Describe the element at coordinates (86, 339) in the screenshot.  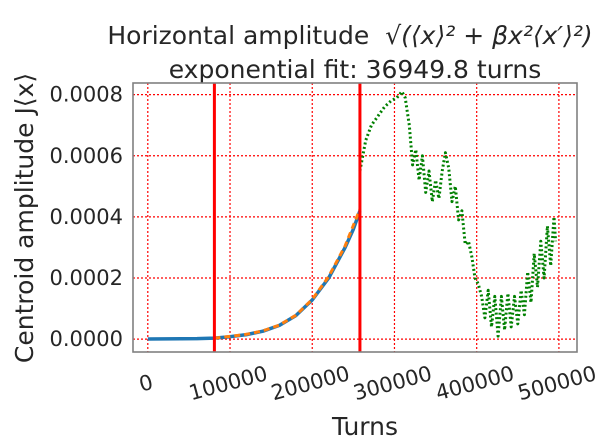
I see `y-tick-label: 0.0000` at that location.